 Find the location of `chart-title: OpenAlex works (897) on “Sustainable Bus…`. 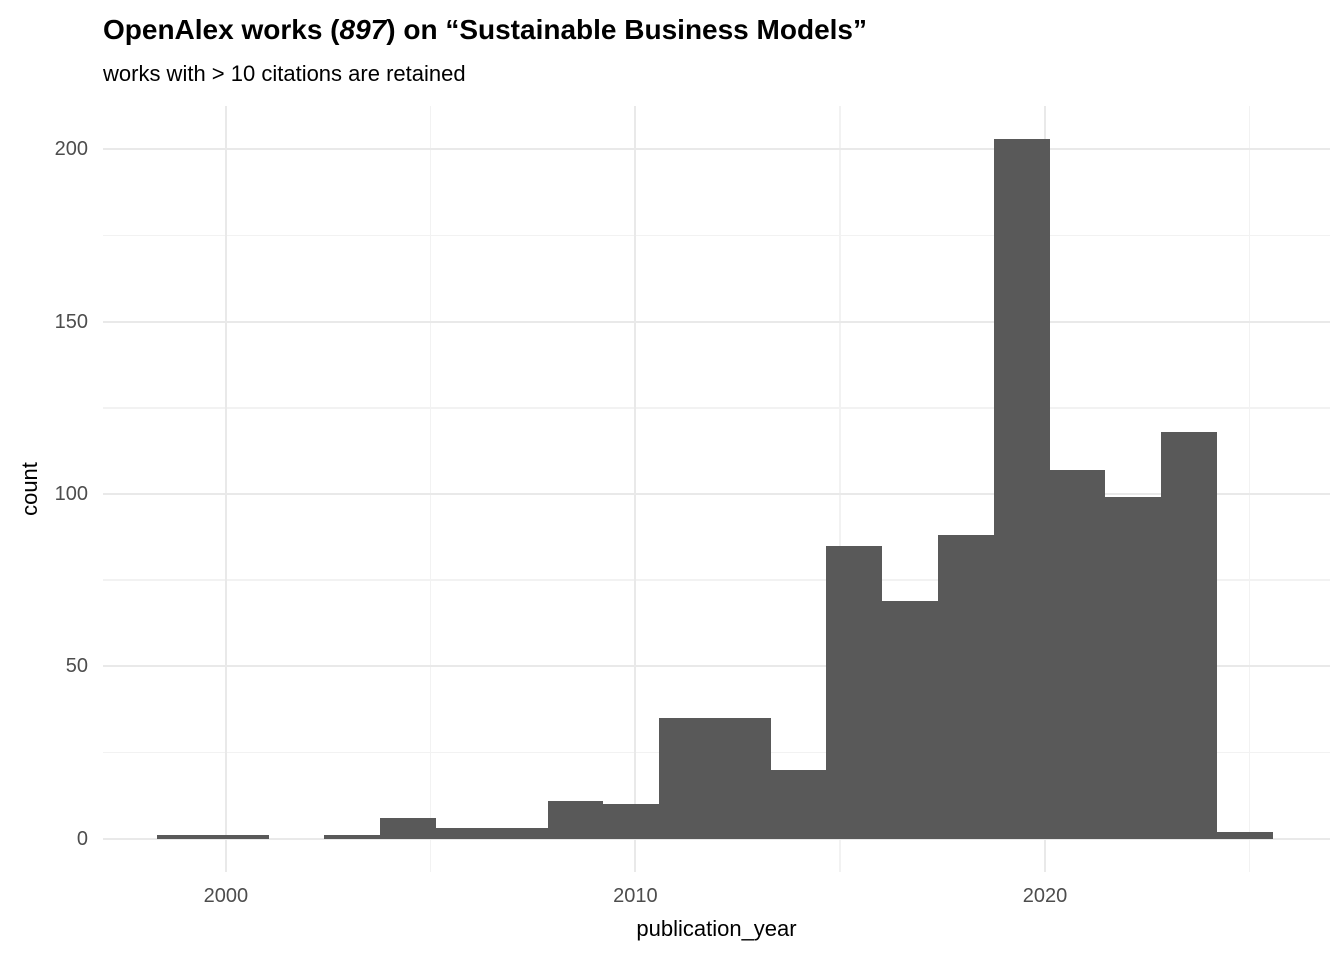

chart-title: OpenAlex works (897) on “Sustainable Bus… is located at coordinates (485, 30).